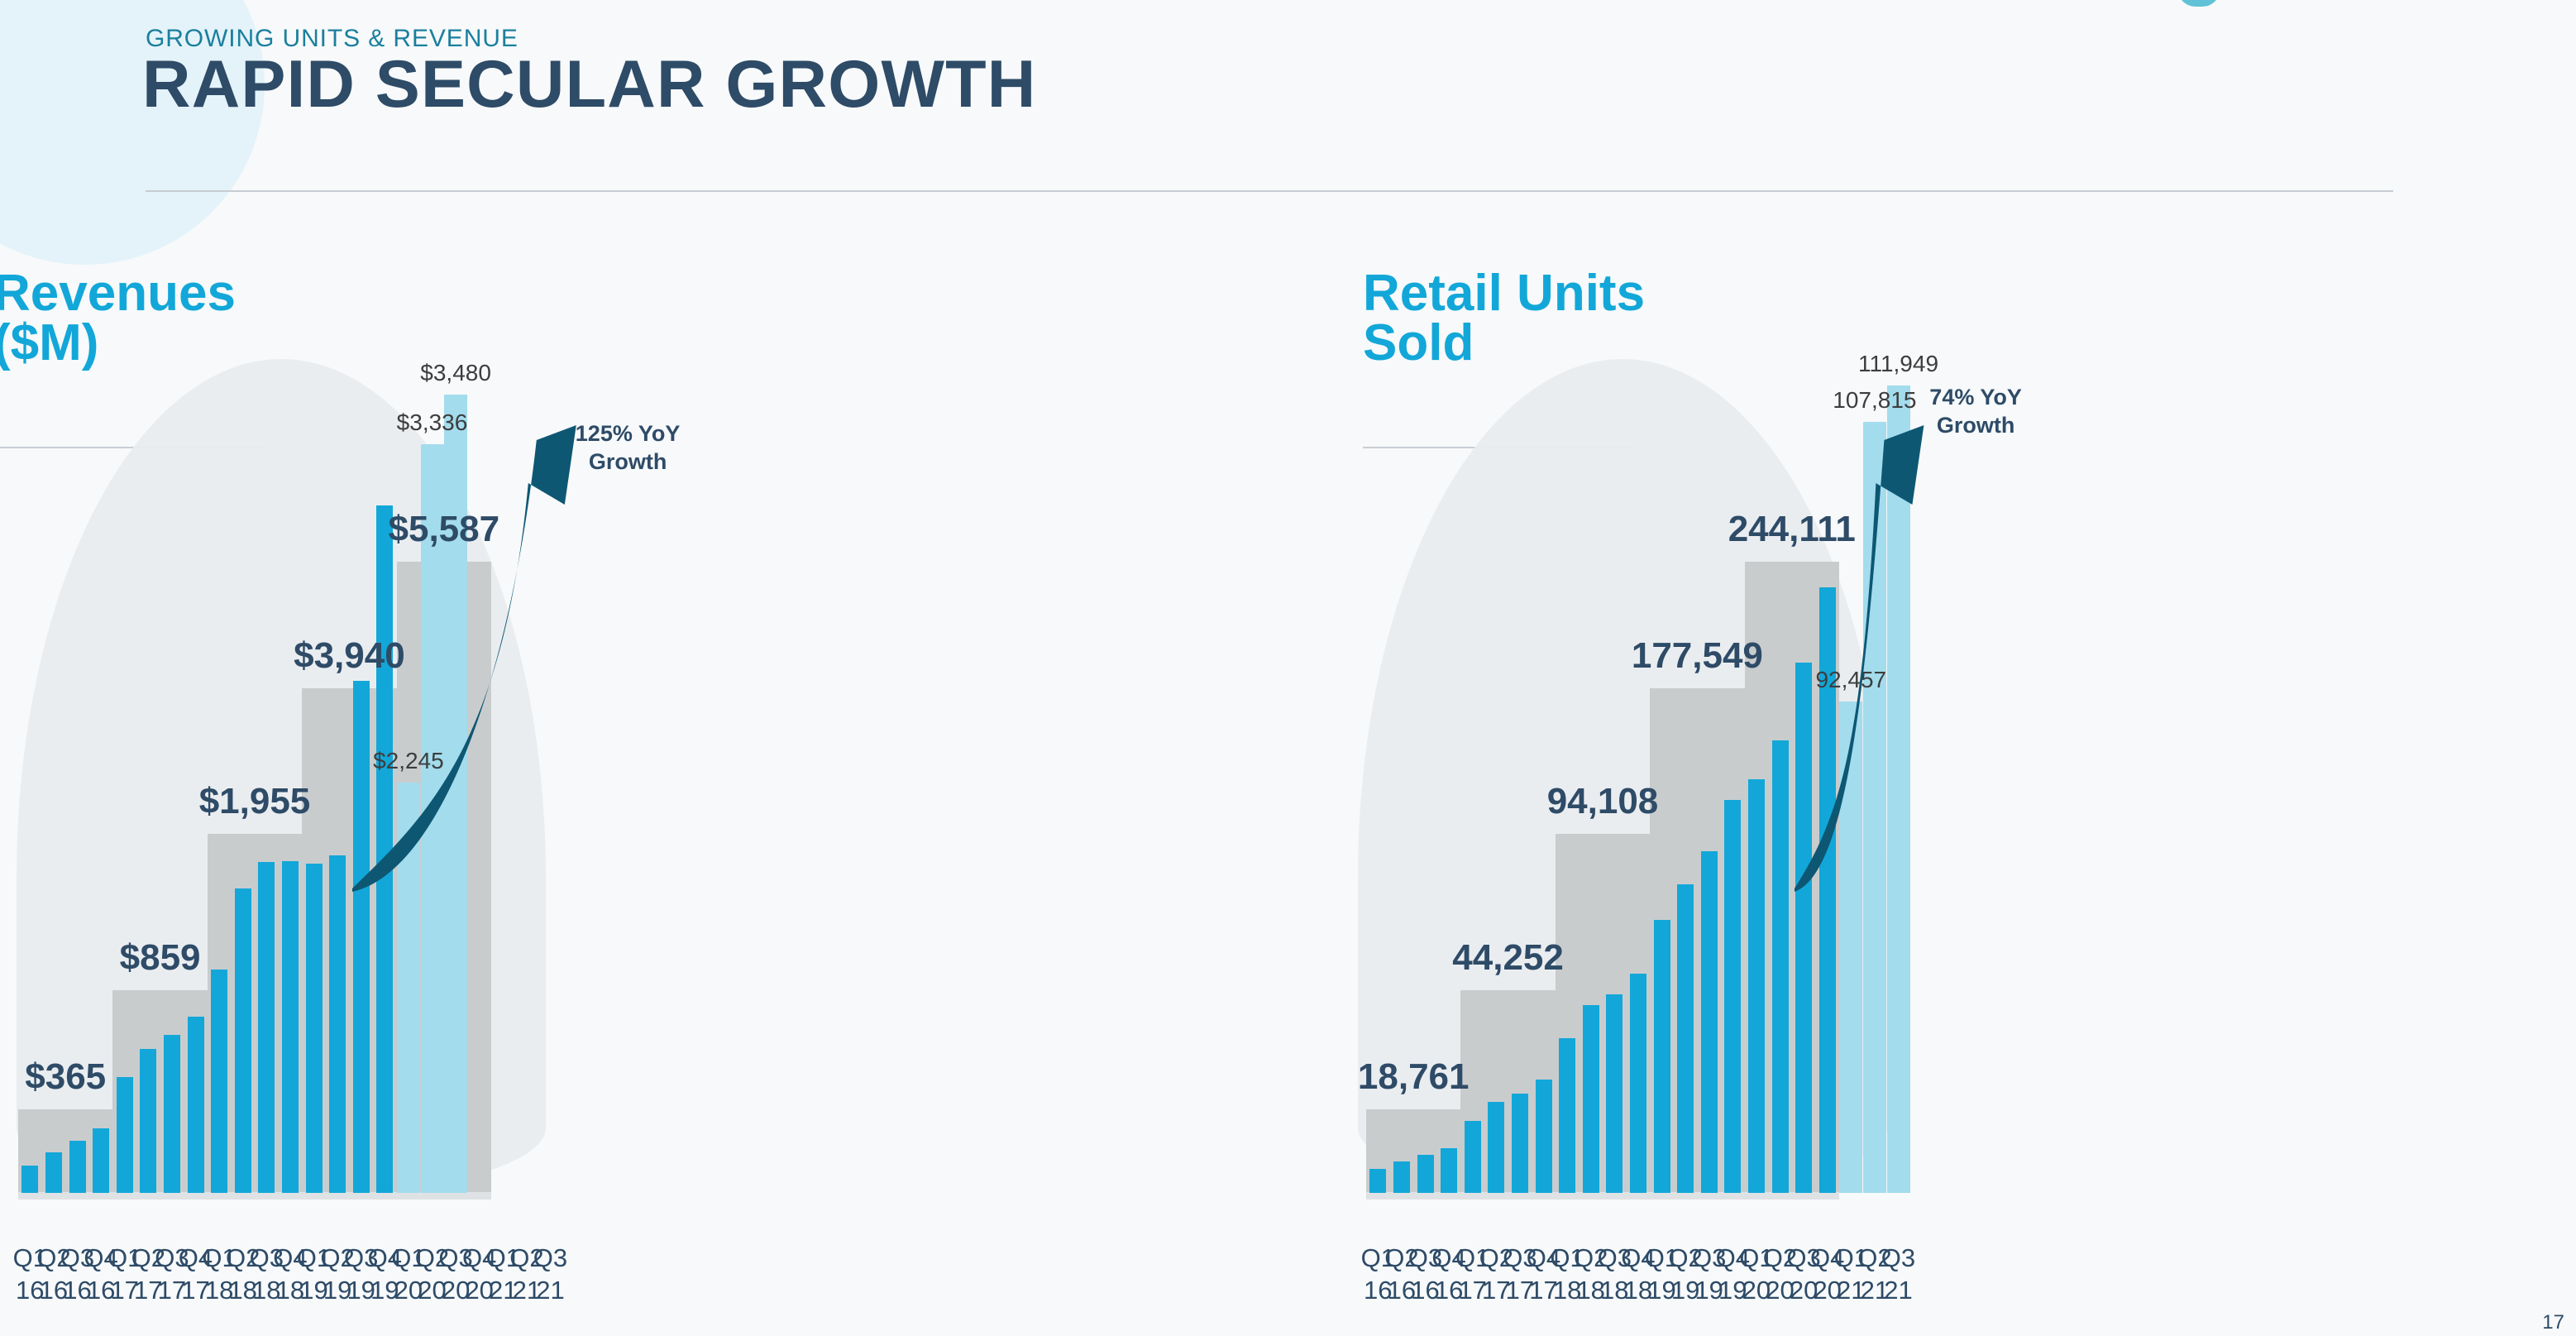  What do you see at coordinates (1602, 801) in the screenshot?
I see `annual-total-label: 94,108` at bounding box center [1602, 801].